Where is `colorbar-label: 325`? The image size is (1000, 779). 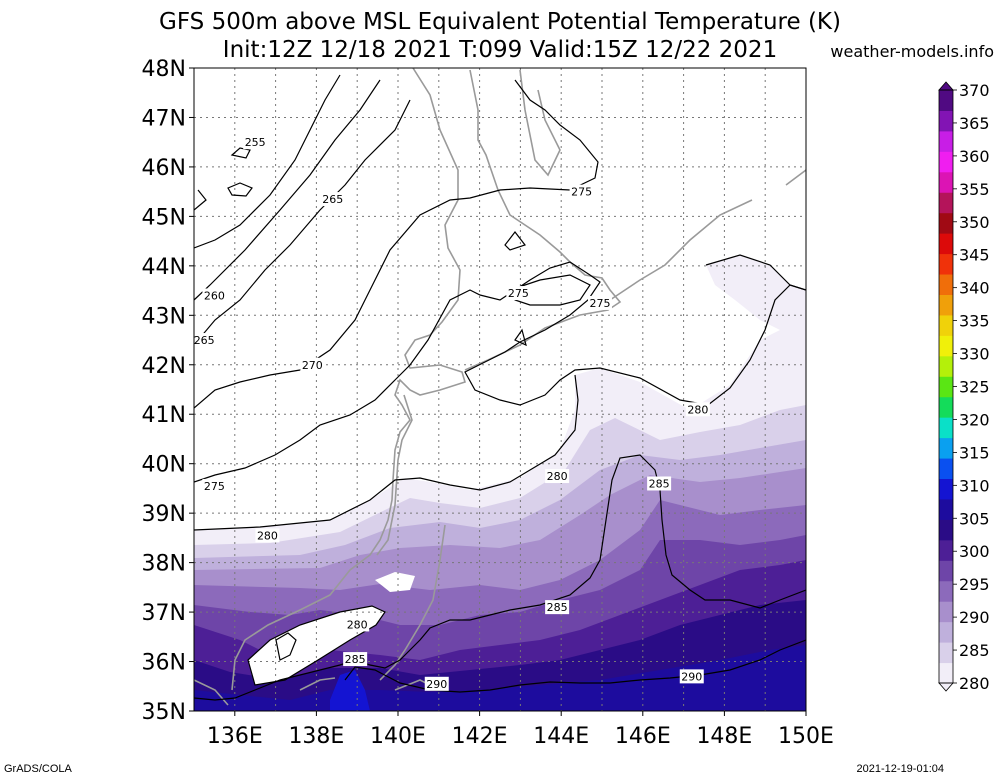 colorbar-label: 325 is located at coordinates (974, 387).